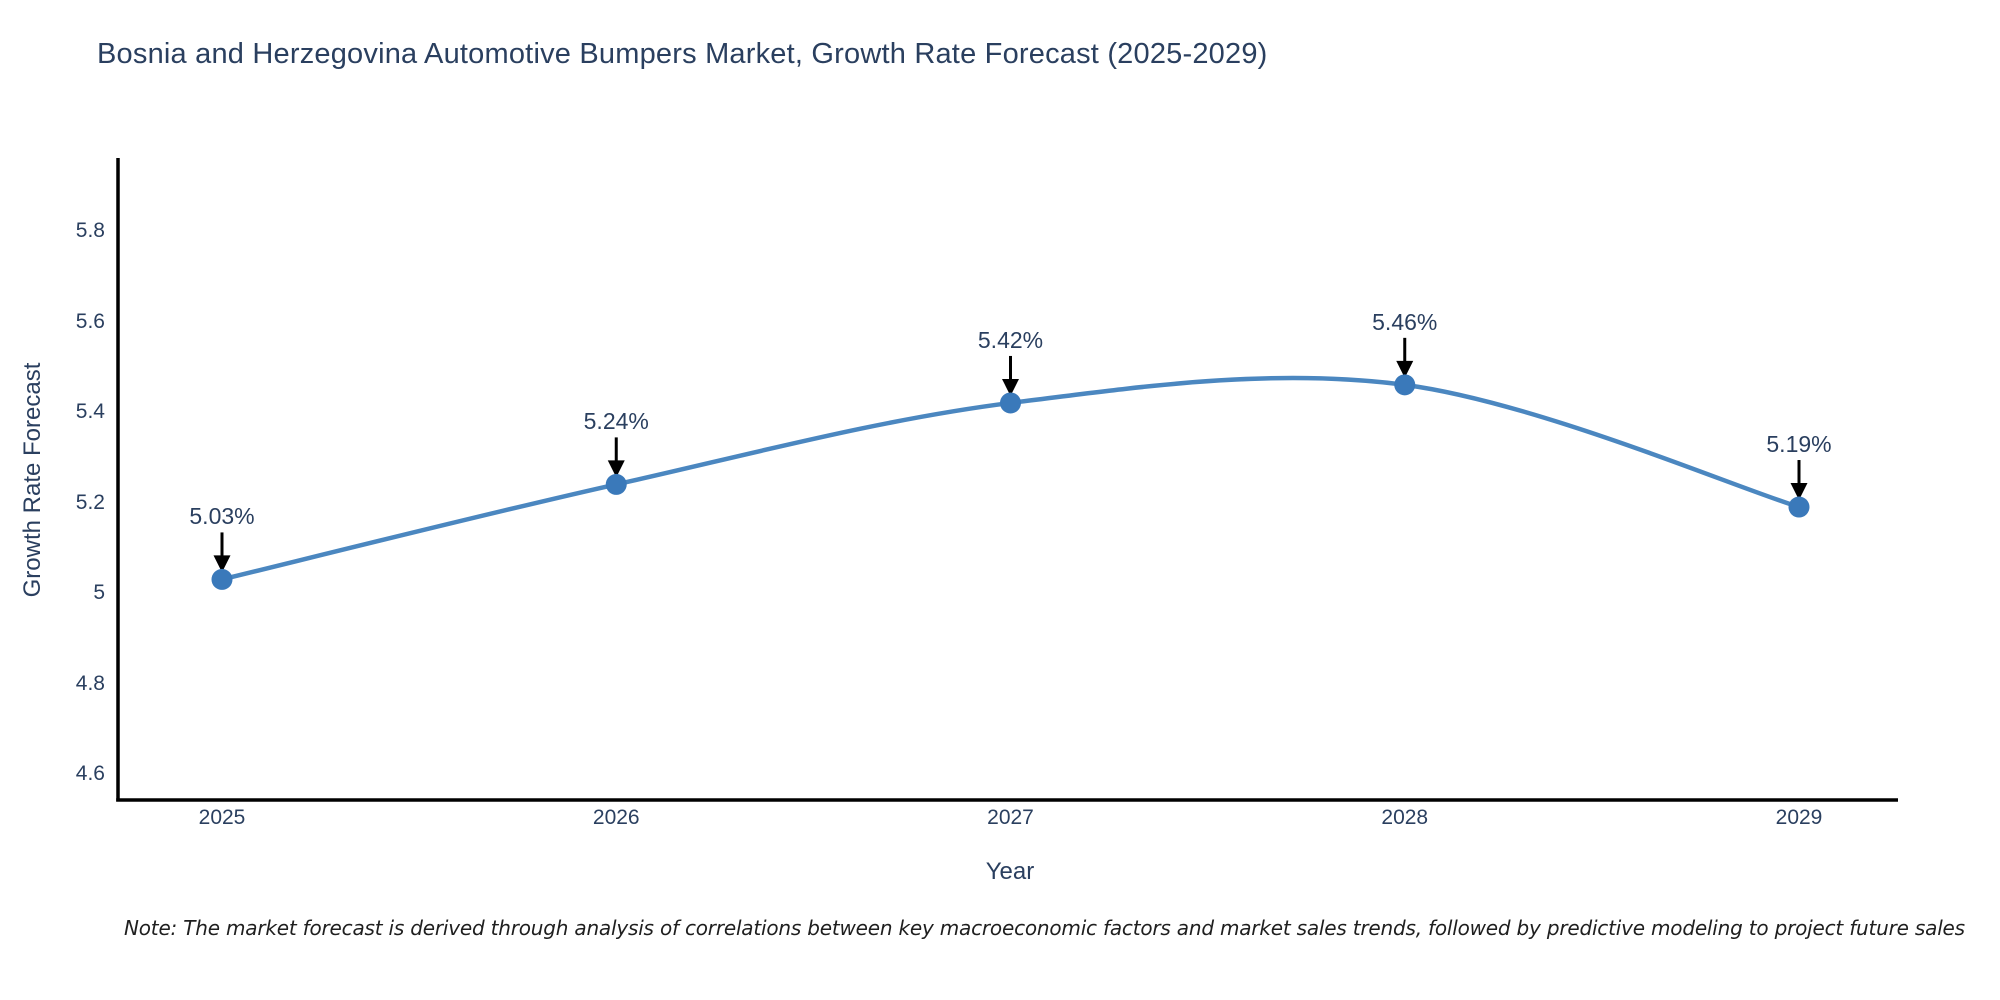 This screenshot has width=2000, height=1000. What do you see at coordinates (90, 321) in the screenshot?
I see `y-tick-label: 5.6` at bounding box center [90, 321].